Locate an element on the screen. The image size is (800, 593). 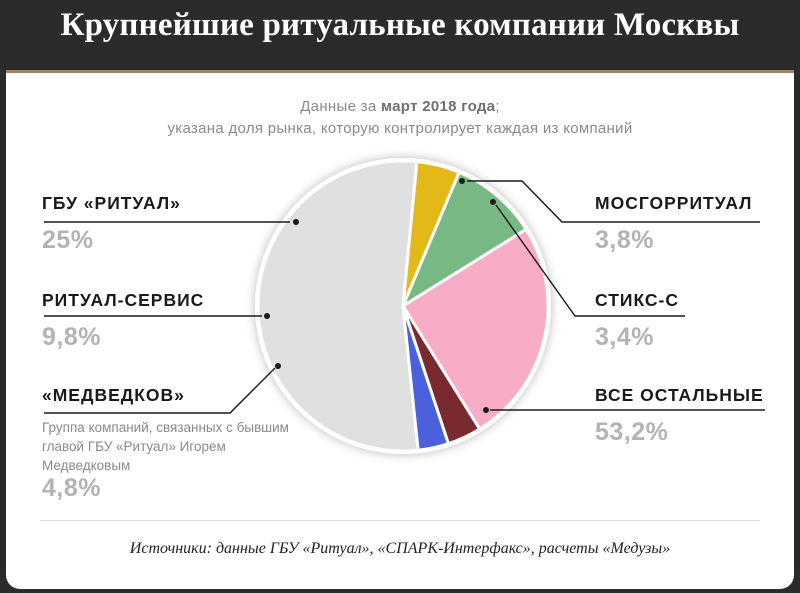
leader-line-stiks is located at coordinates (590, 260).